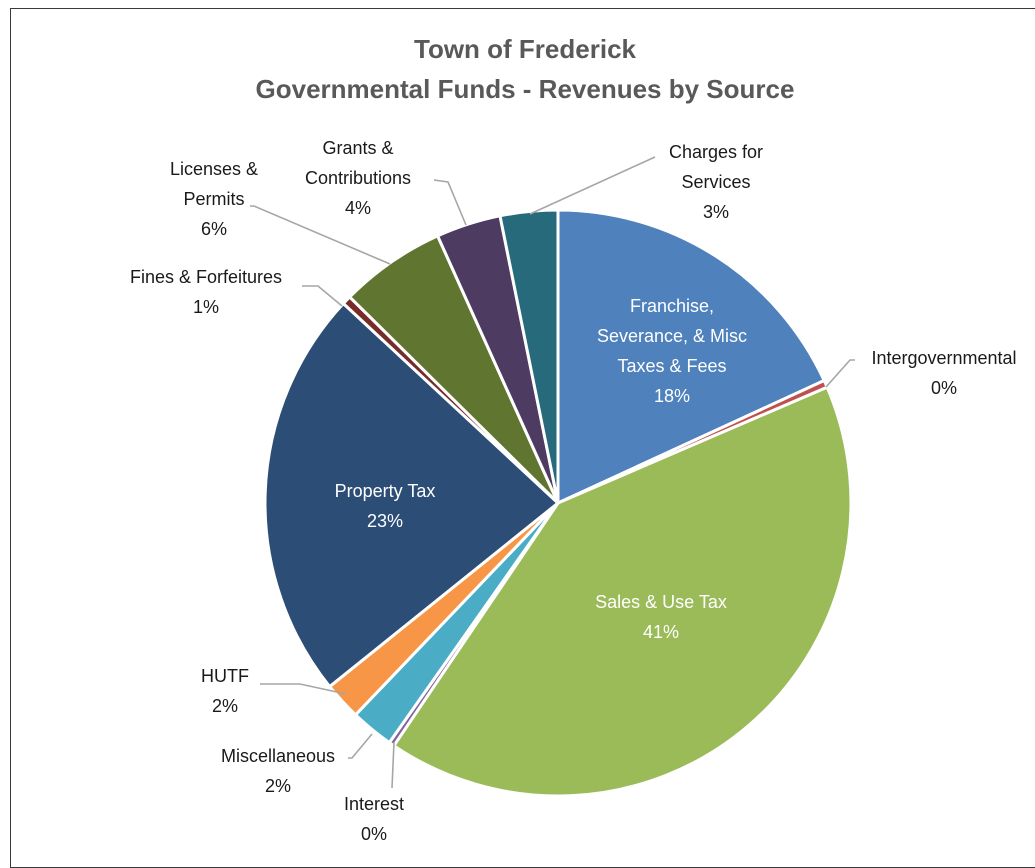  Describe the element at coordinates (529, 356) in the screenshot. I see `slice-charges-for-services` at that location.